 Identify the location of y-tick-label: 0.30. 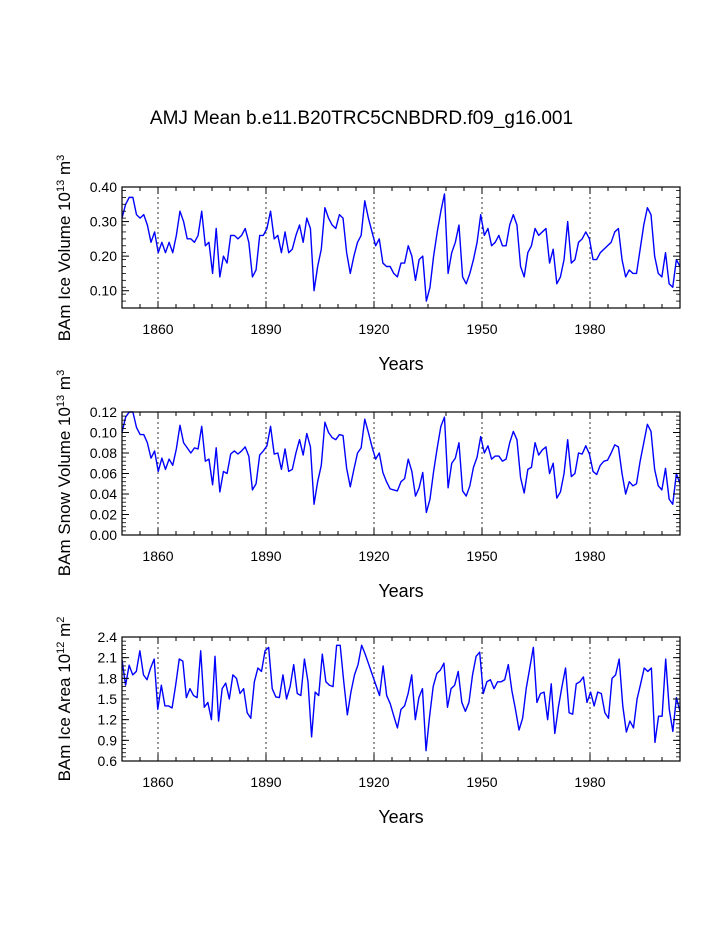
(103, 222).